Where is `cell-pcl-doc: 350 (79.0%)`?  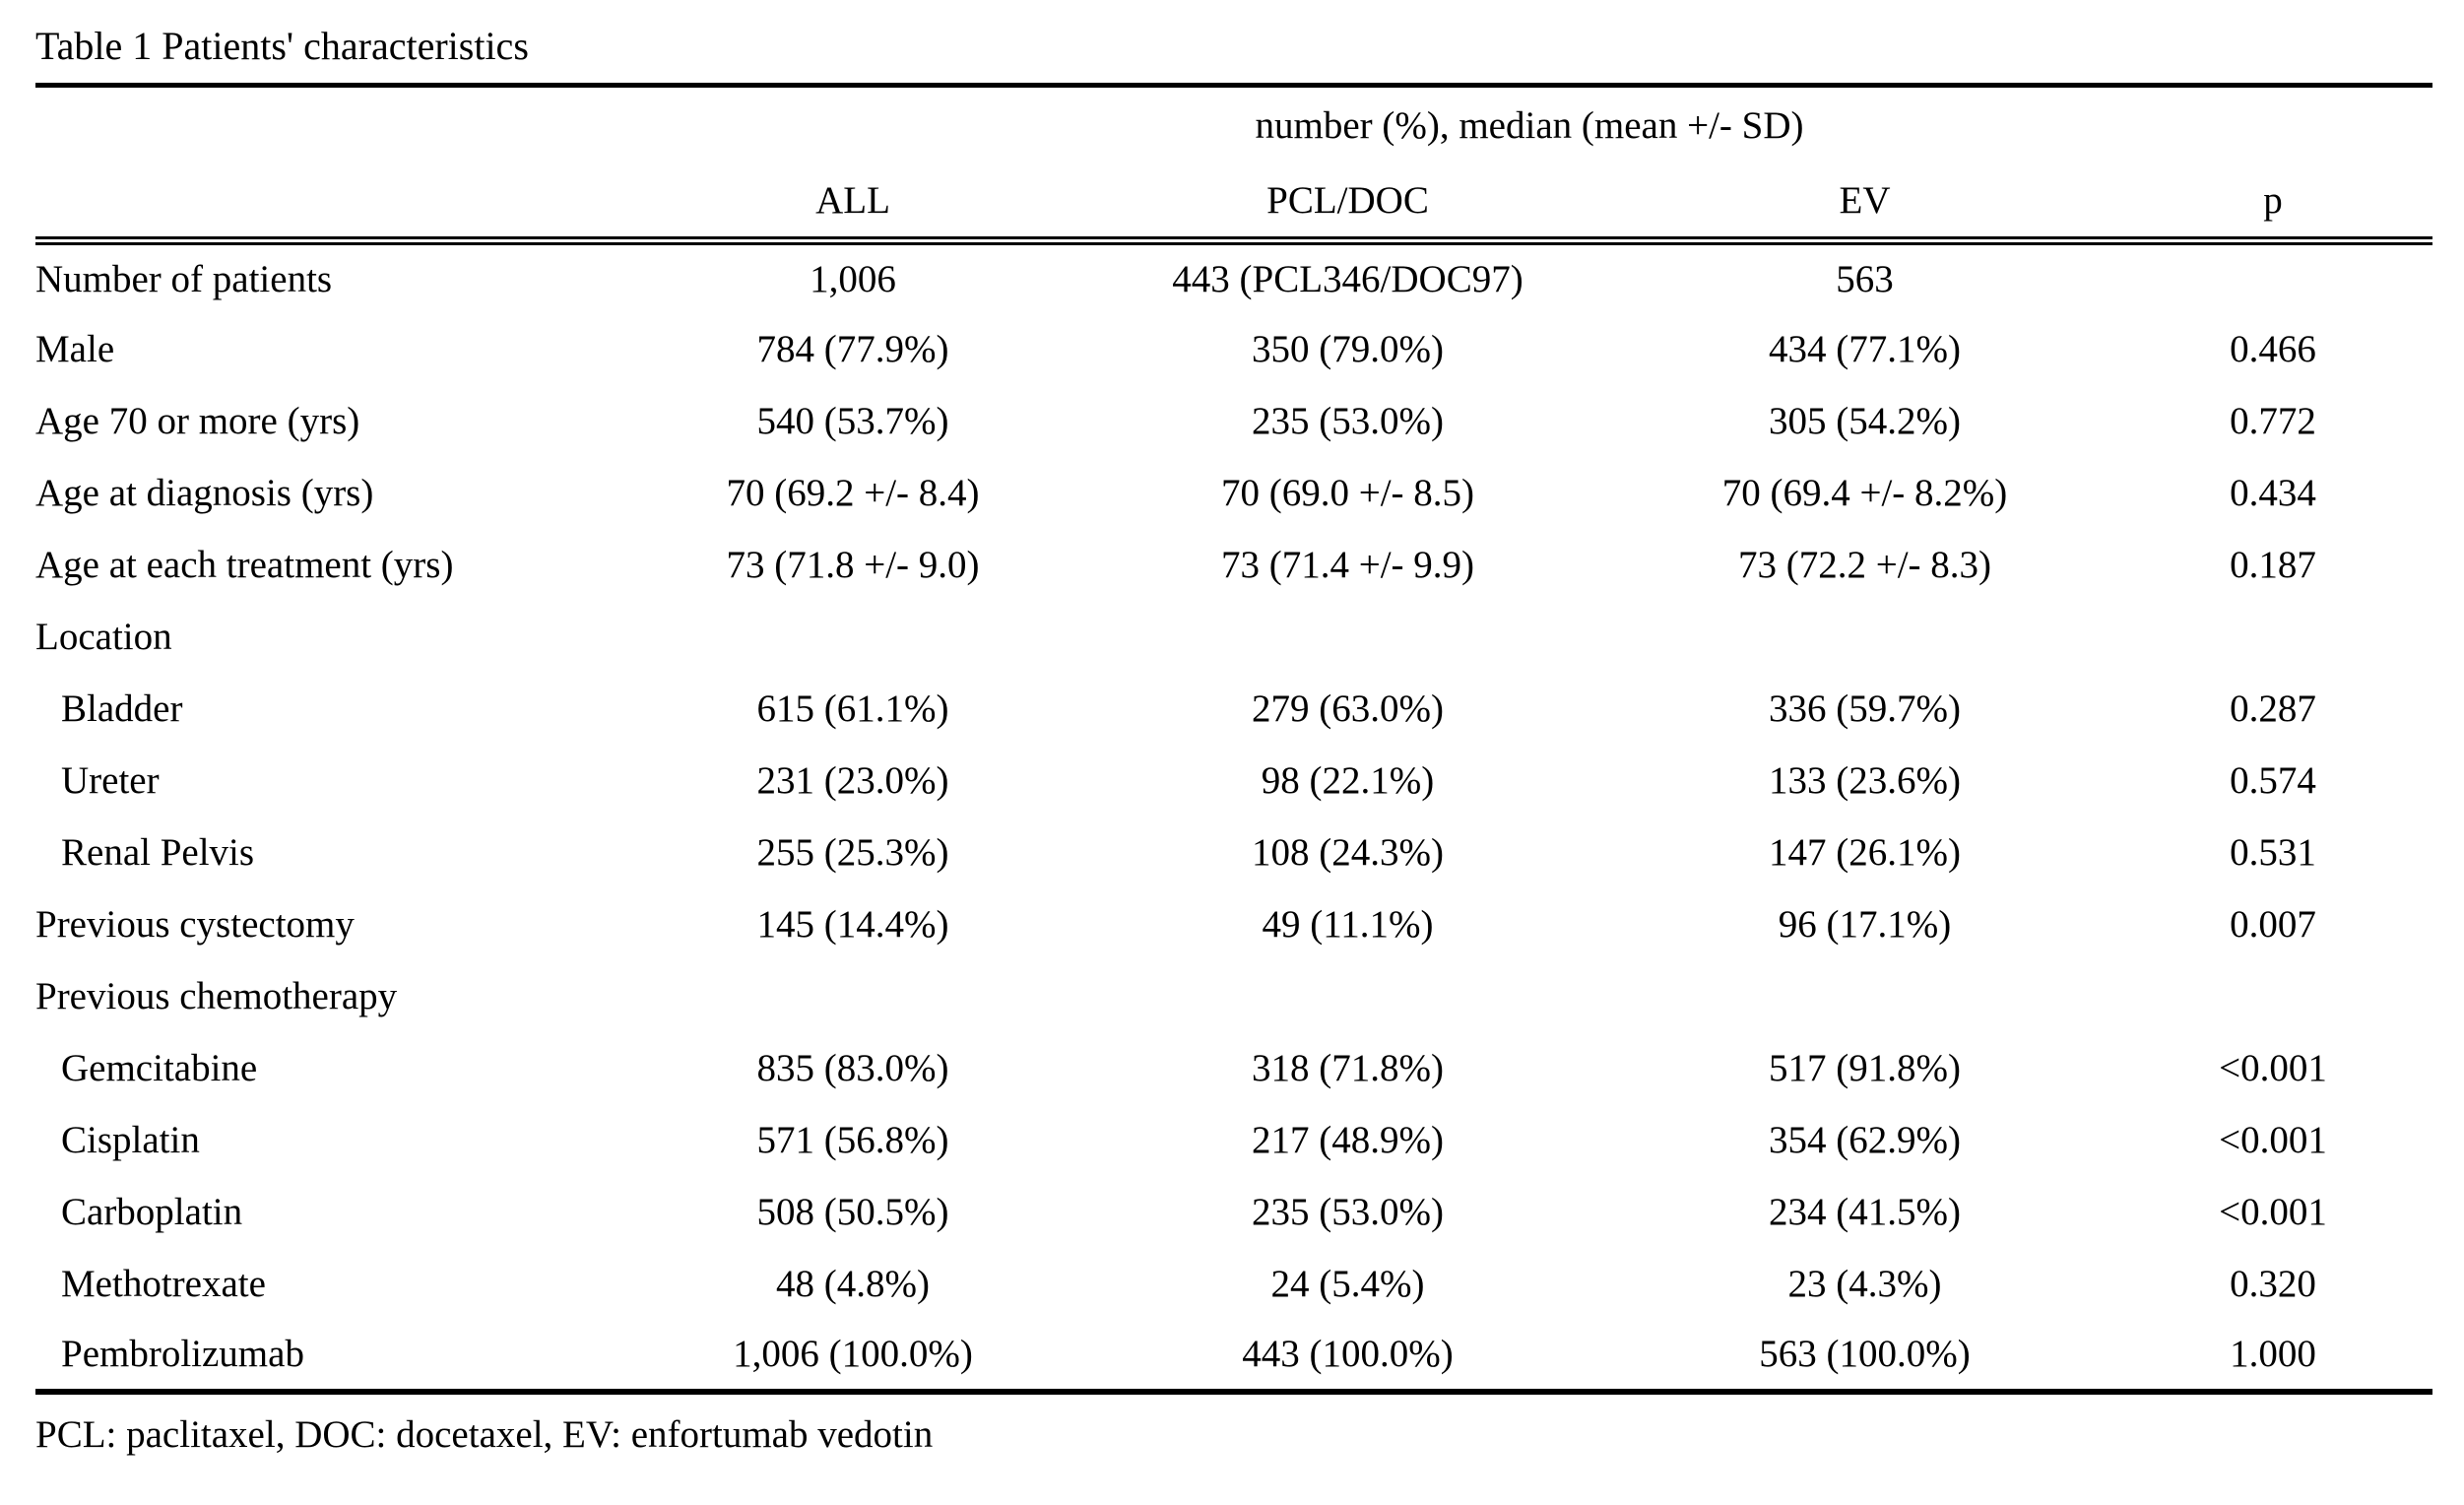 cell-pcl-doc: 350 (79.0%) is located at coordinates (1348, 348).